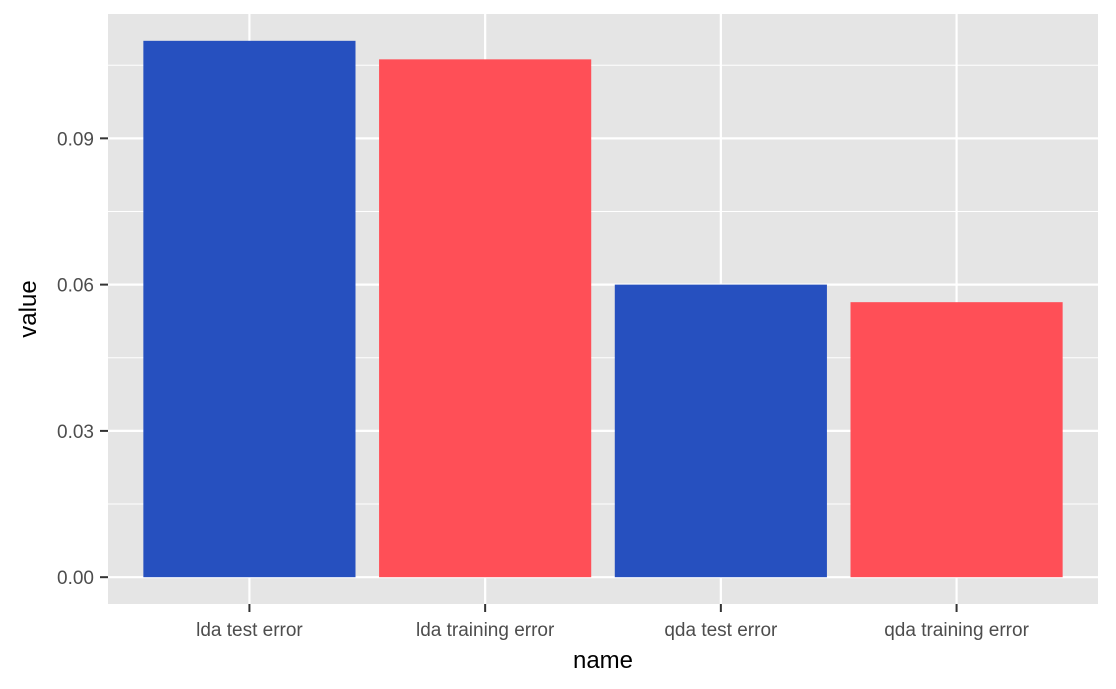 This screenshot has width=1116, height=689. What do you see at coordinates (82, 359) in the screenshot?
I see `y-axis: 0.00 0.03 0.06 0.09` at bounding box center [82, 359].